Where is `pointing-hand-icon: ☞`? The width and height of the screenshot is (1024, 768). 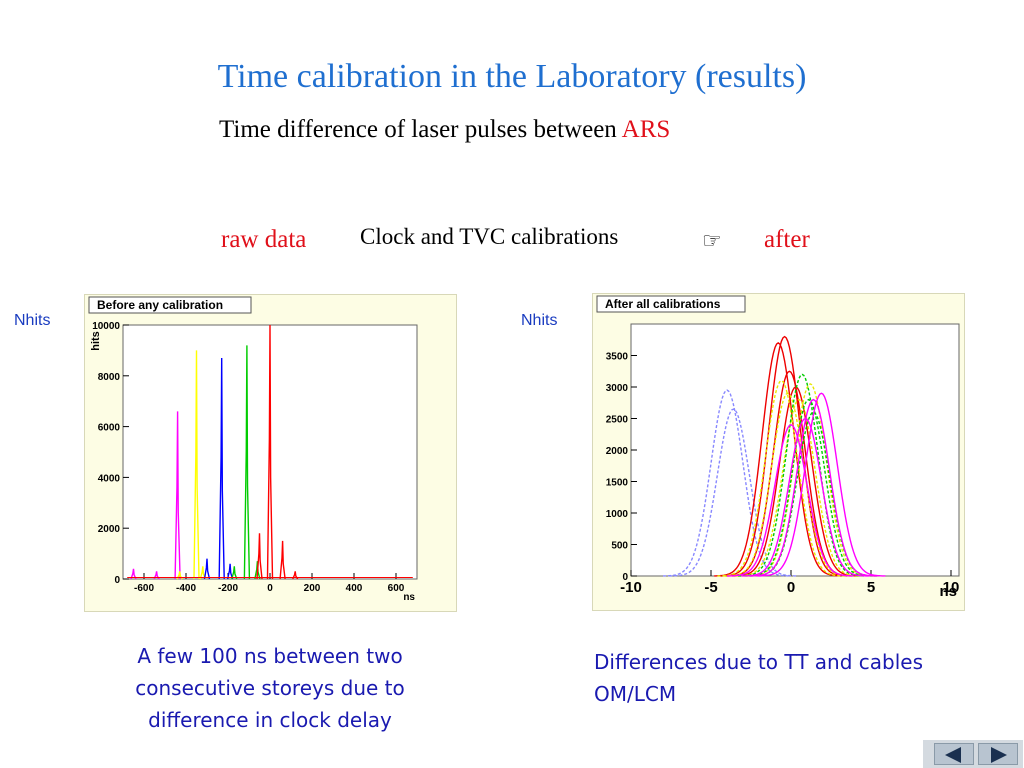 pointing-hand-icon: ☞ is located at coordinates (712, 240).